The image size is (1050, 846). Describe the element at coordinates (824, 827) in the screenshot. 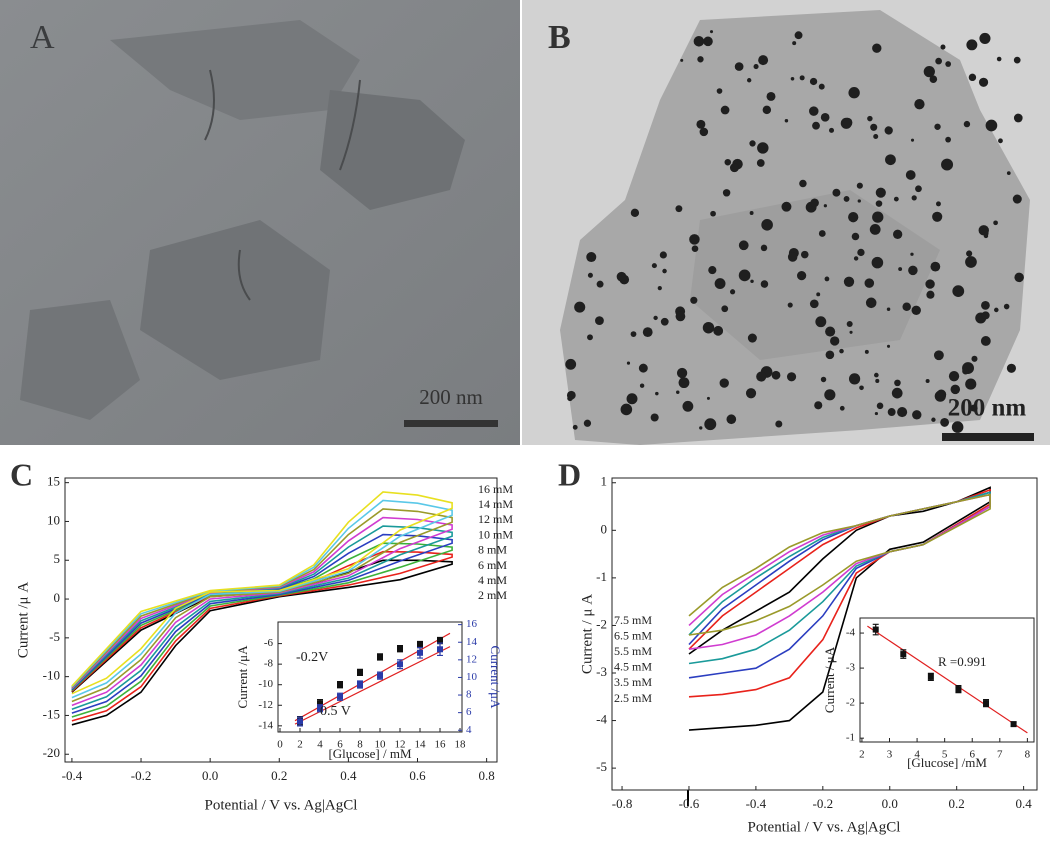

I see `x-axis-label: Potential / V vs. Ag|AgCl` at that location.